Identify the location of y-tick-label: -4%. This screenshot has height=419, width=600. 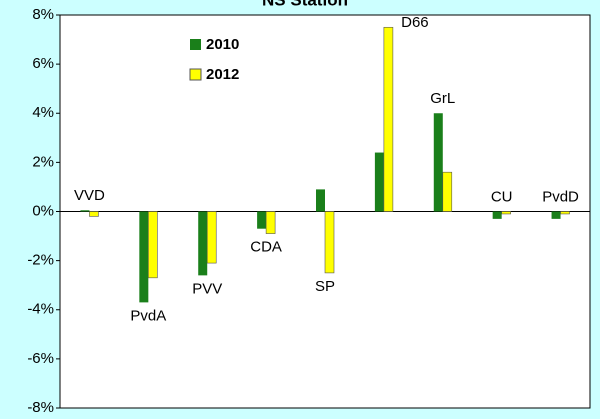
(40, 309).